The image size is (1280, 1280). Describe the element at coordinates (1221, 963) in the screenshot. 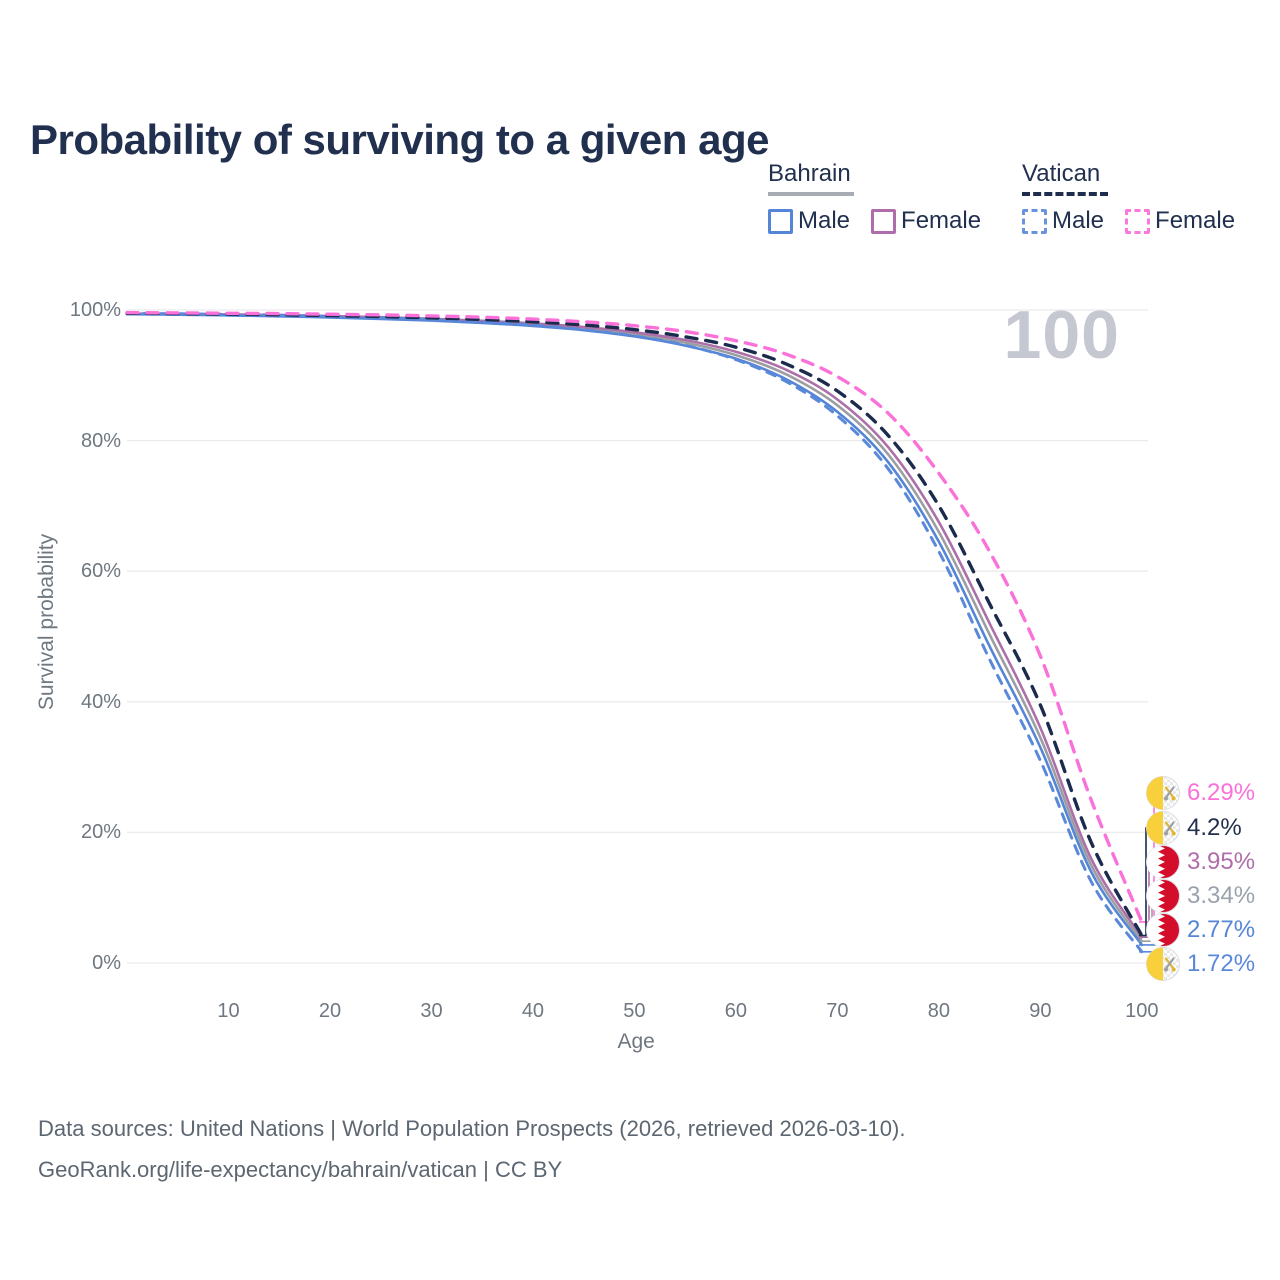

I see `end-label-value: 1.72%` at that location.